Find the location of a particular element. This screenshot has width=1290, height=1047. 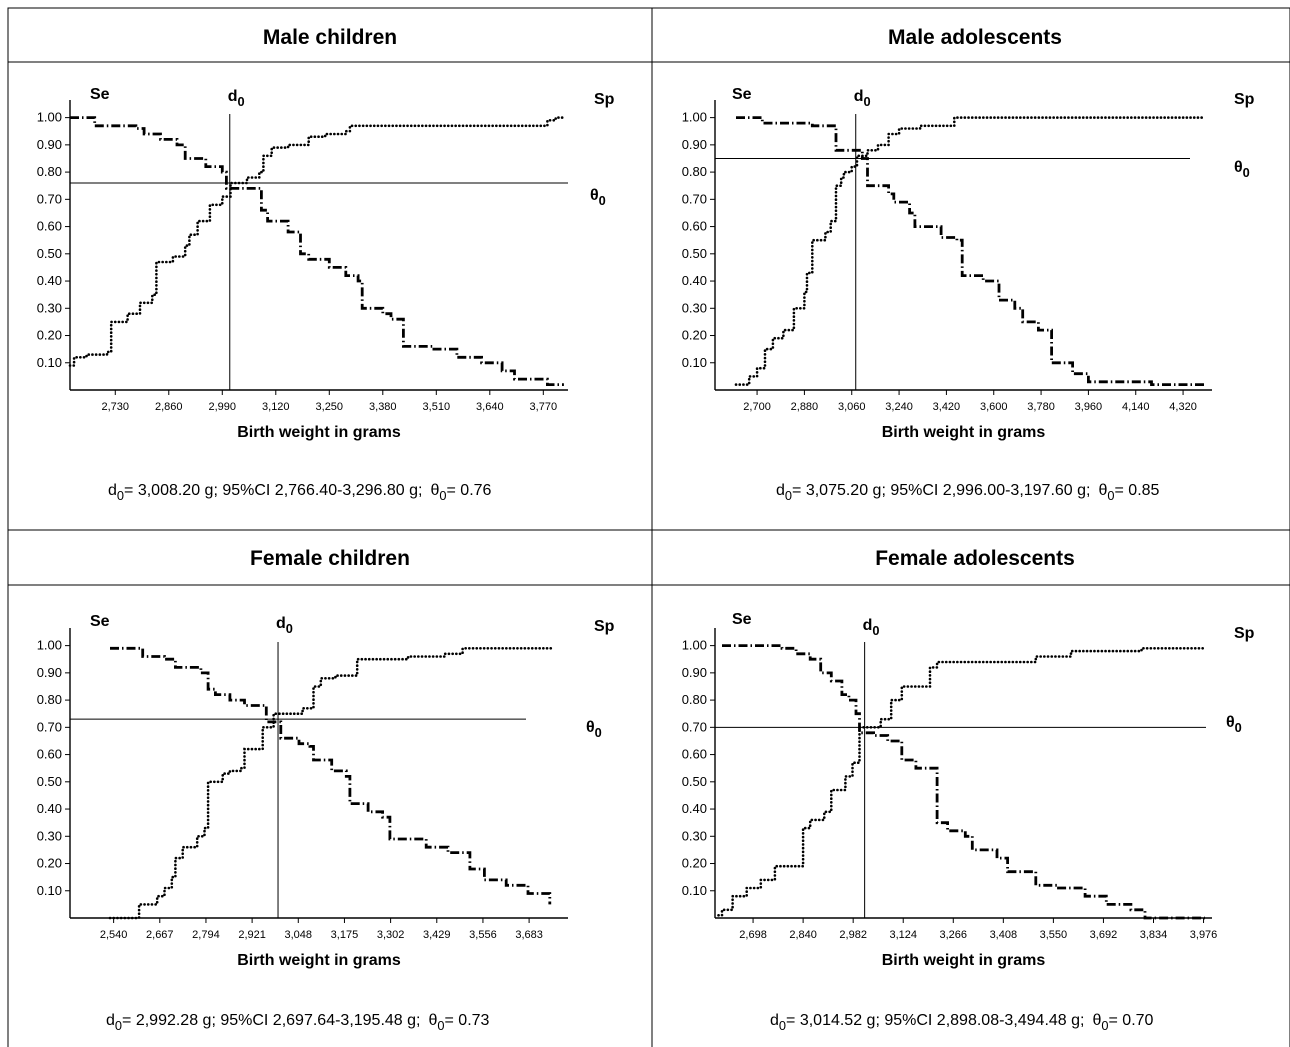

x-tick-label: 3,960 is located at coordinates (1089, 407).